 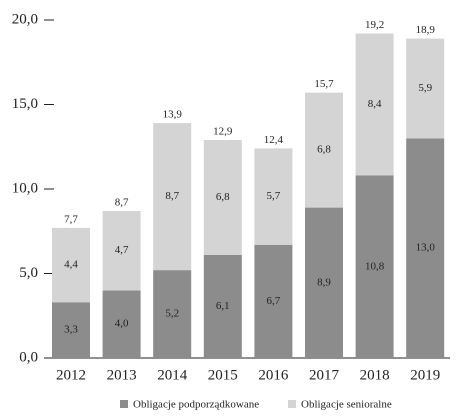 What do you see at coordinates (223, 375) in the screenshot?
I see `x-tick-label: 2015` at bounding box center [223, 375].